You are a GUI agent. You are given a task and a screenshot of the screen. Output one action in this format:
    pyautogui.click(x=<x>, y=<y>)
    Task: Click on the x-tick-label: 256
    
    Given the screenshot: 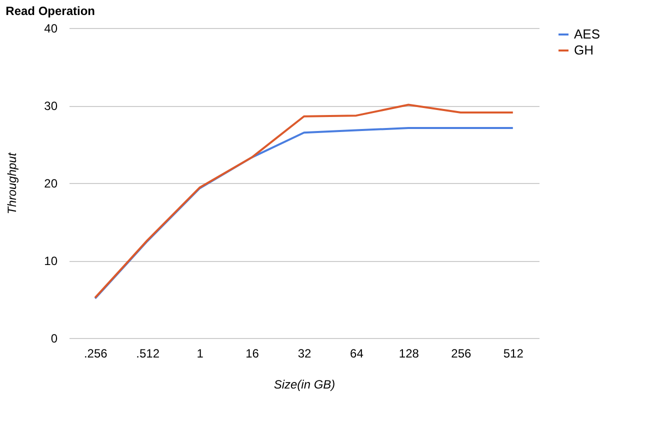 What is the action you would take?
    pyautogui.click(x=461, y=353)
    